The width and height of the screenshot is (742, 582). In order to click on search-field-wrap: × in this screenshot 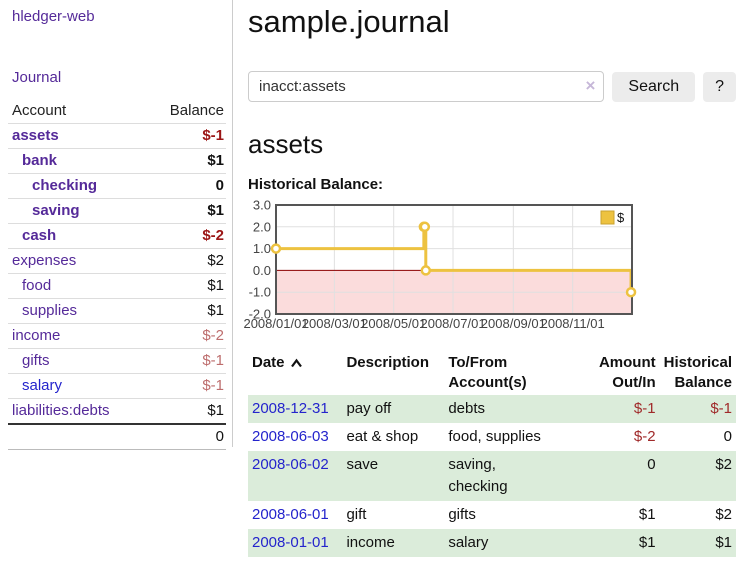, I will do `click(426, 86)`.